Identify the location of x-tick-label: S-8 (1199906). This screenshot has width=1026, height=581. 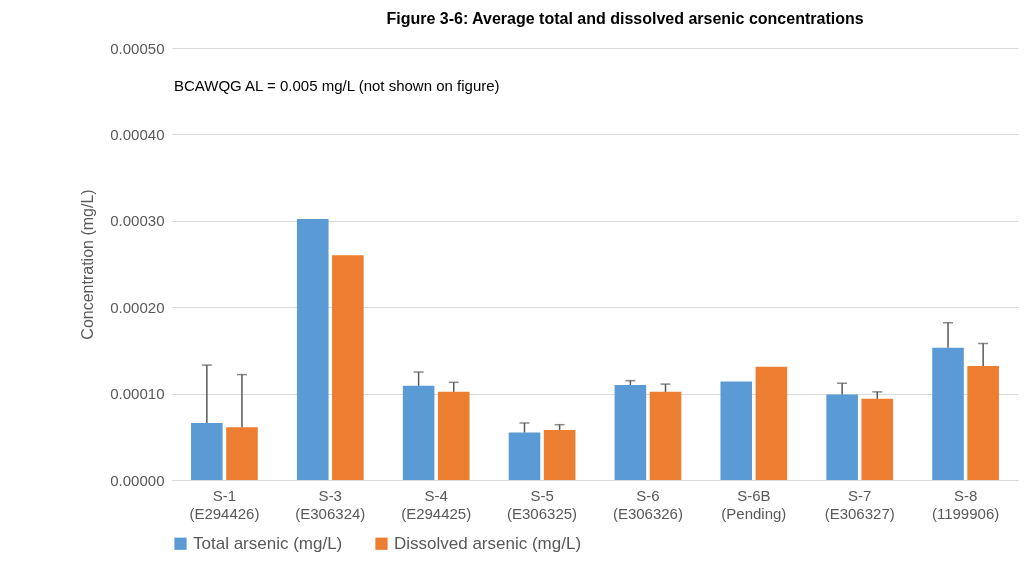
(965, 504).